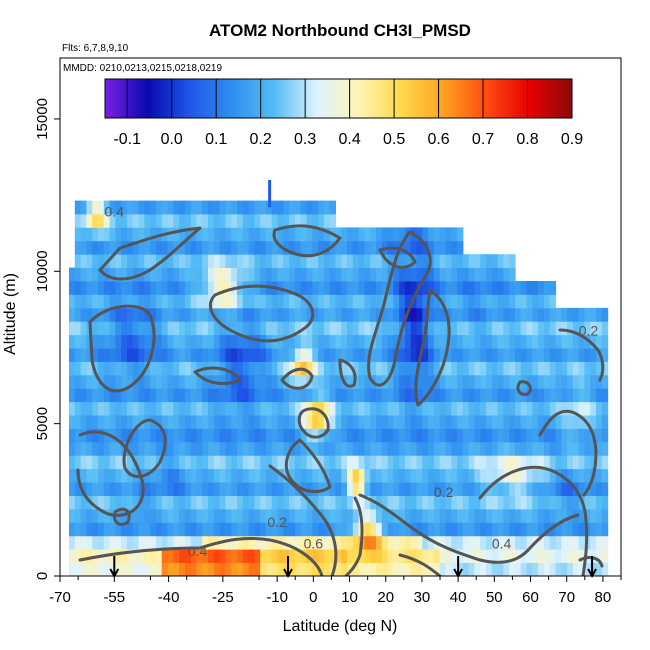  Describe the element at coordinates (169, 597) in the screenshot. I see `x-tick-label: -40` at that location.